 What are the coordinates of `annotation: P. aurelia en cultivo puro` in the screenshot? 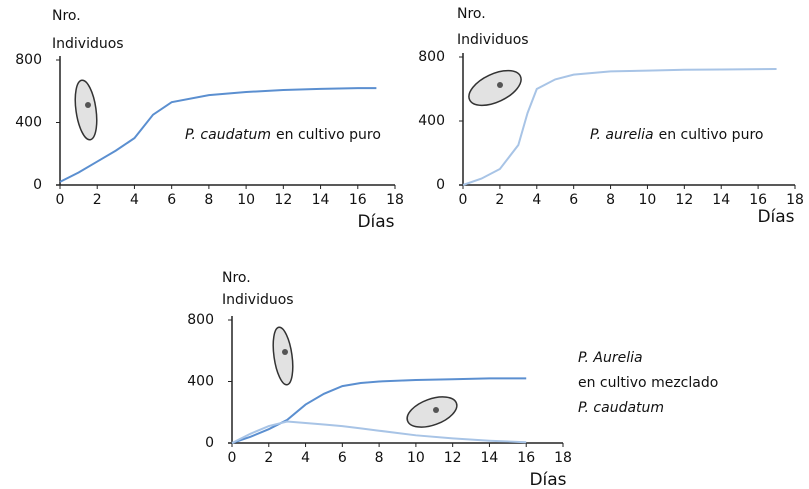 It's located at (676, 135).